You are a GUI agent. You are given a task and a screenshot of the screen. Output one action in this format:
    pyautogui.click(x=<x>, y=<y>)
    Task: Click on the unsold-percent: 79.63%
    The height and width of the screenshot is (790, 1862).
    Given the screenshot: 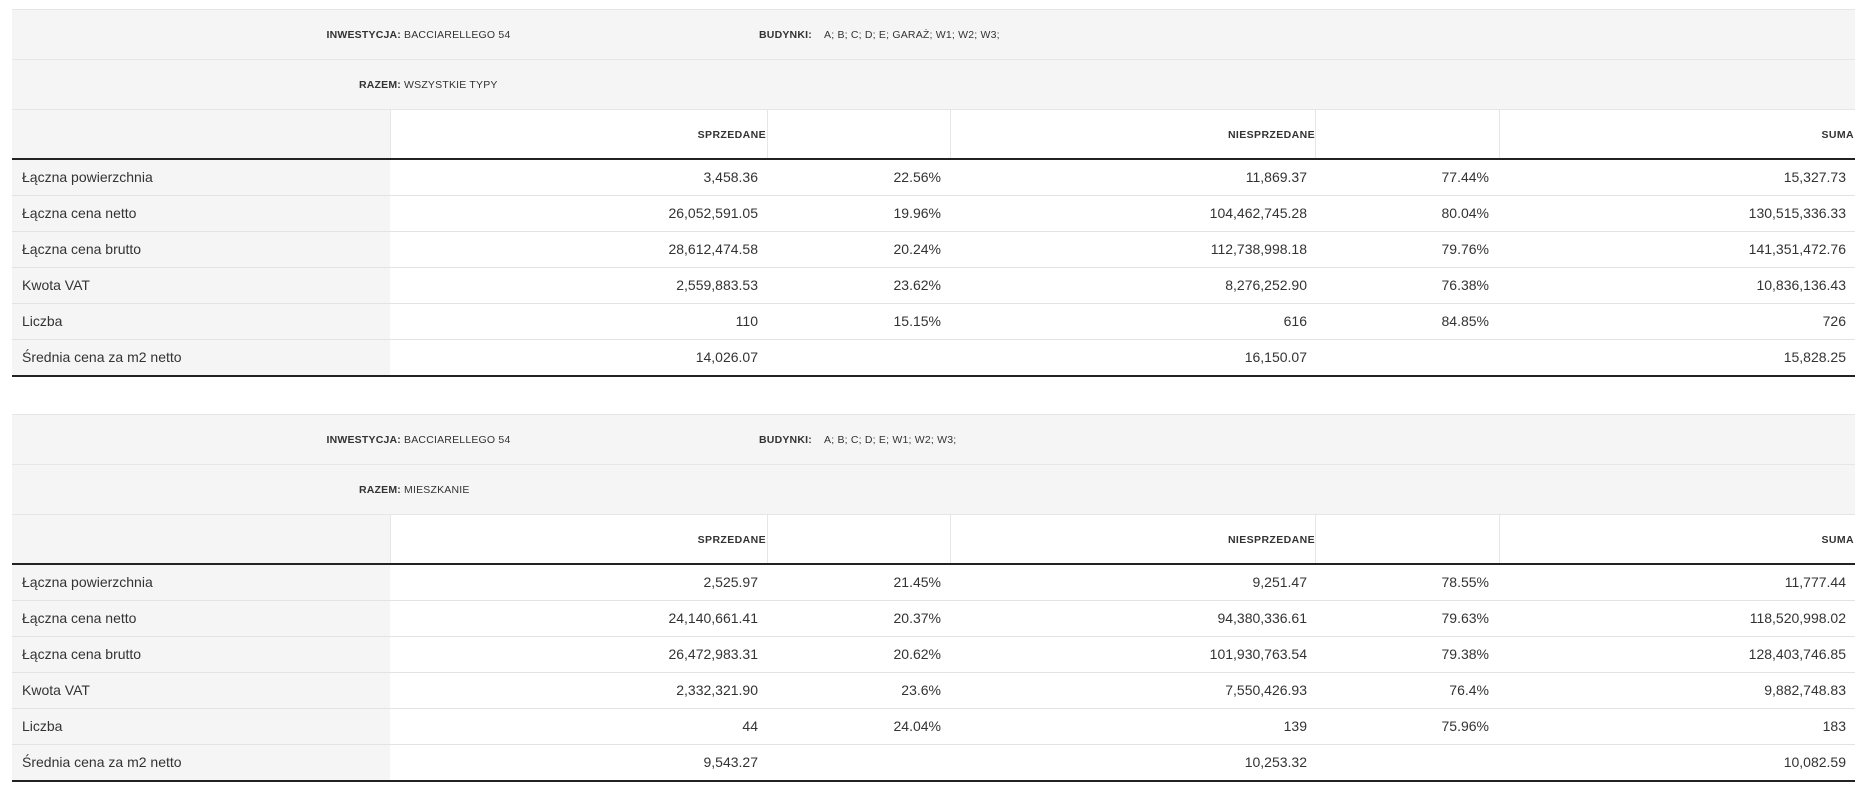 What is the action you would take?
    pyautogui.click(x=1465, y=618)
    